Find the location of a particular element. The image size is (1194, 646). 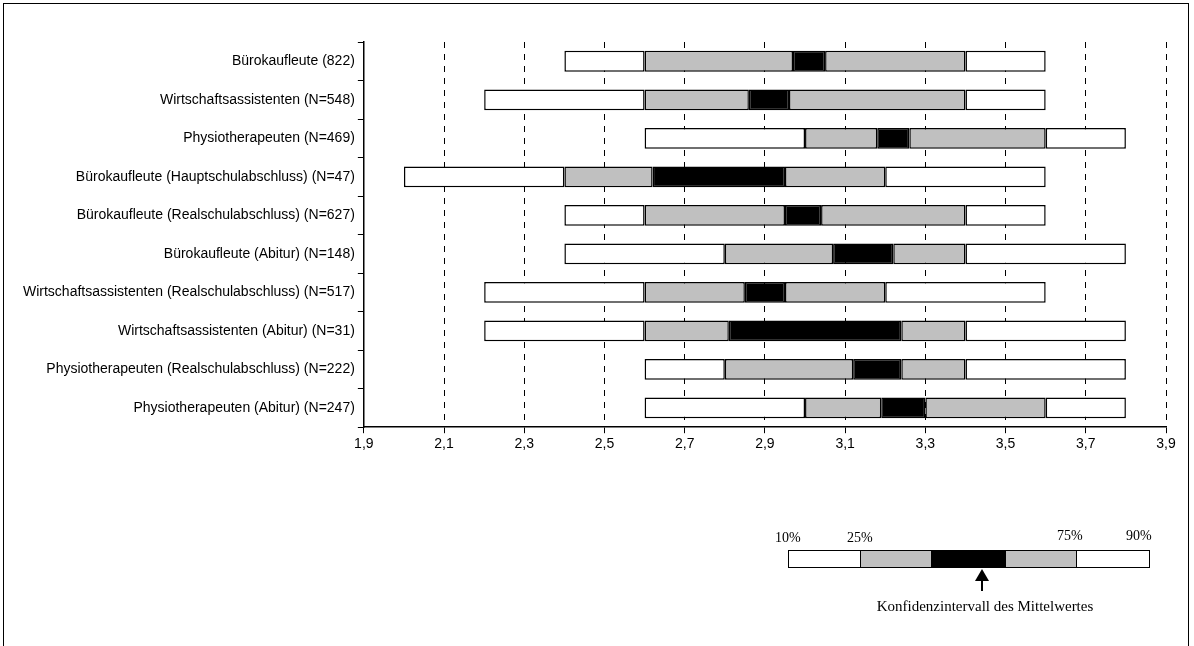

x-tick-label: 2,9 is located at coordinates (765, 443).